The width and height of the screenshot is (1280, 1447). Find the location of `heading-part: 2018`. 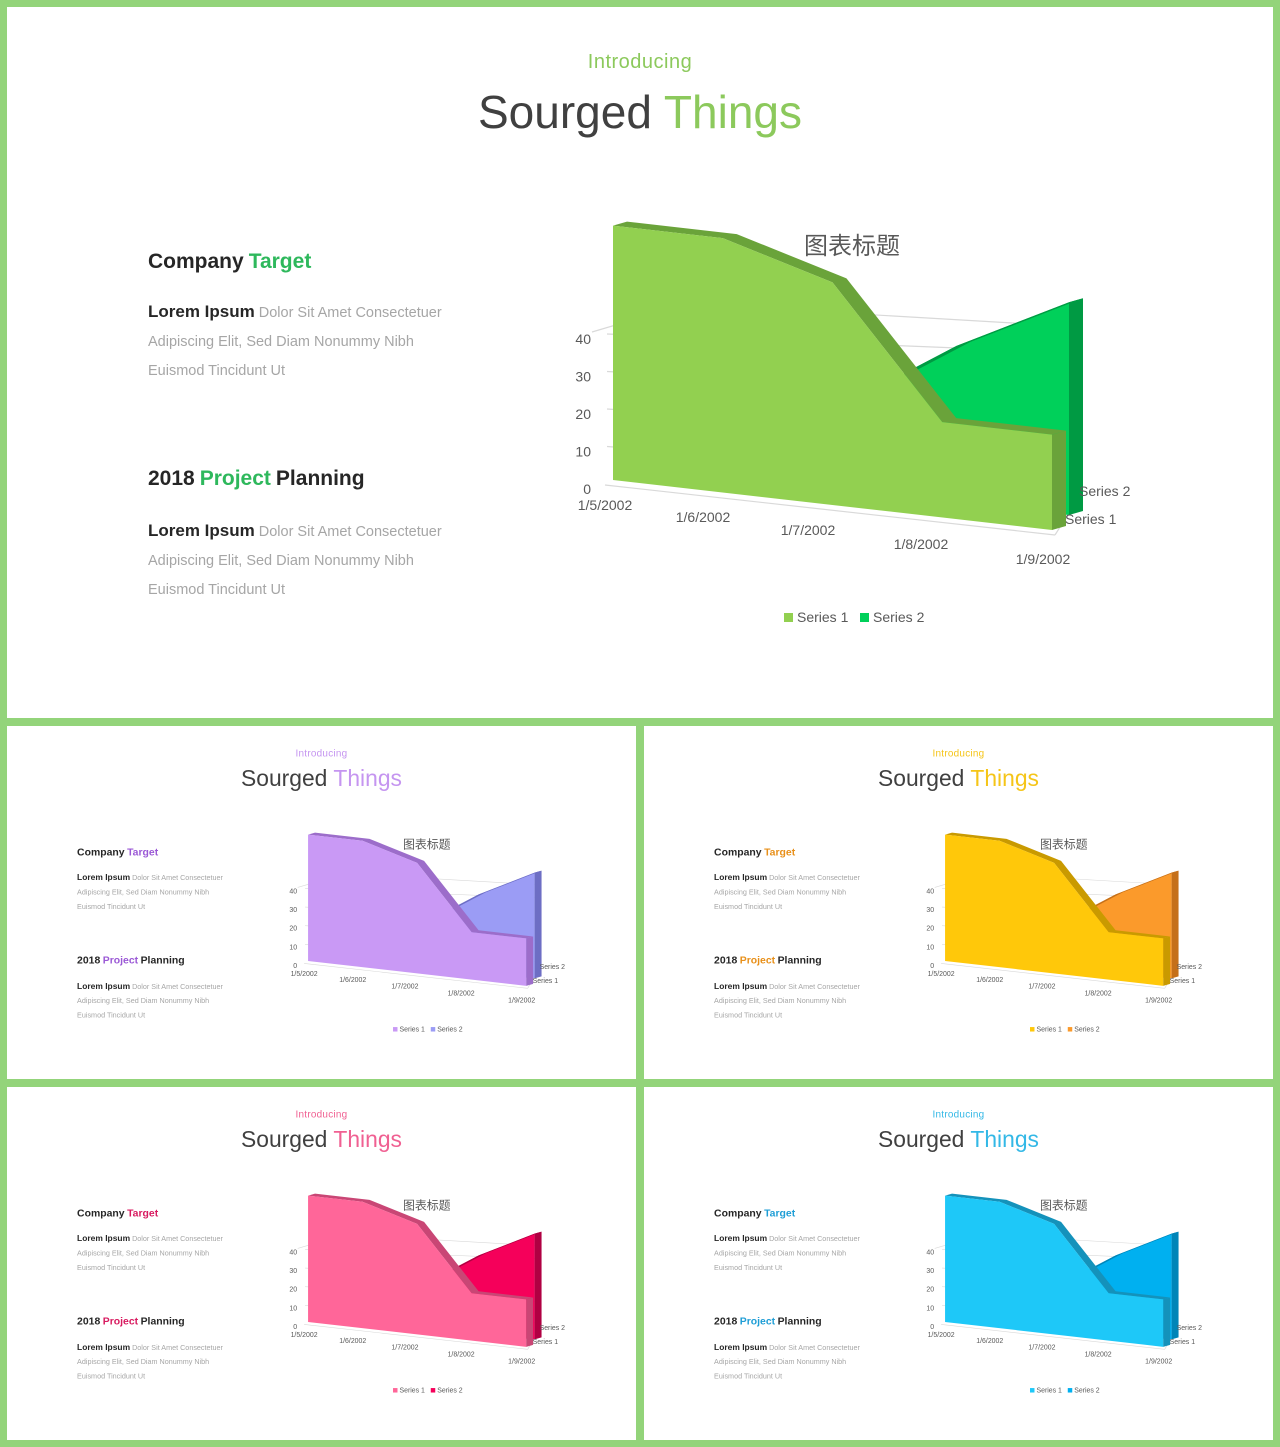

heading-part: 2018 is located at coordinates (726, 960).